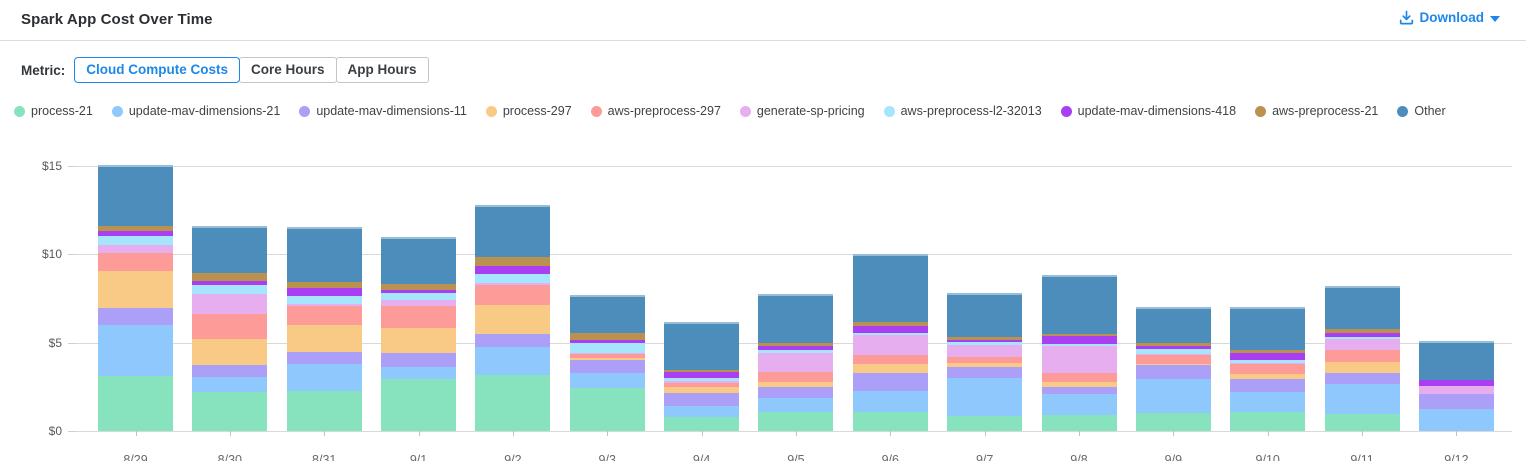 This screenshot has width=1526, height=461. What do you see at coordinates (53, 111) in the screenshot?
I see `legend-item-process-21: process-21` at bounding box center [53, 111].